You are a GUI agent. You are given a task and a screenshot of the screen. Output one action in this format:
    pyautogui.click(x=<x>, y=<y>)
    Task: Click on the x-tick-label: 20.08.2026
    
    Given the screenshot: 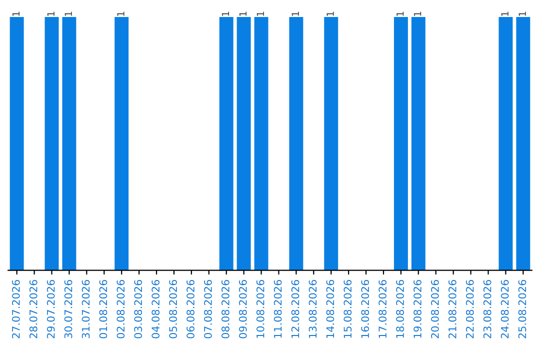 What is the action you would take?
    pyautogui.click(x=435, y=309)
    